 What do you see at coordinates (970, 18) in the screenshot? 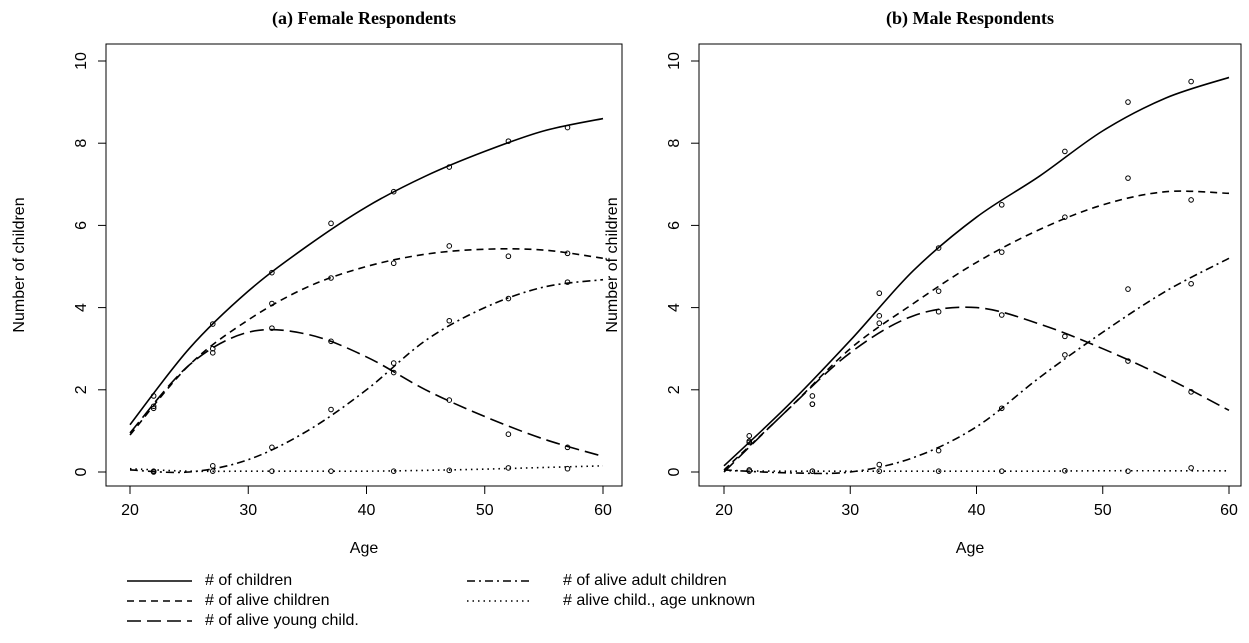
I see `chart-title: (b) Male Respondents` at bounding box center [970, 18].